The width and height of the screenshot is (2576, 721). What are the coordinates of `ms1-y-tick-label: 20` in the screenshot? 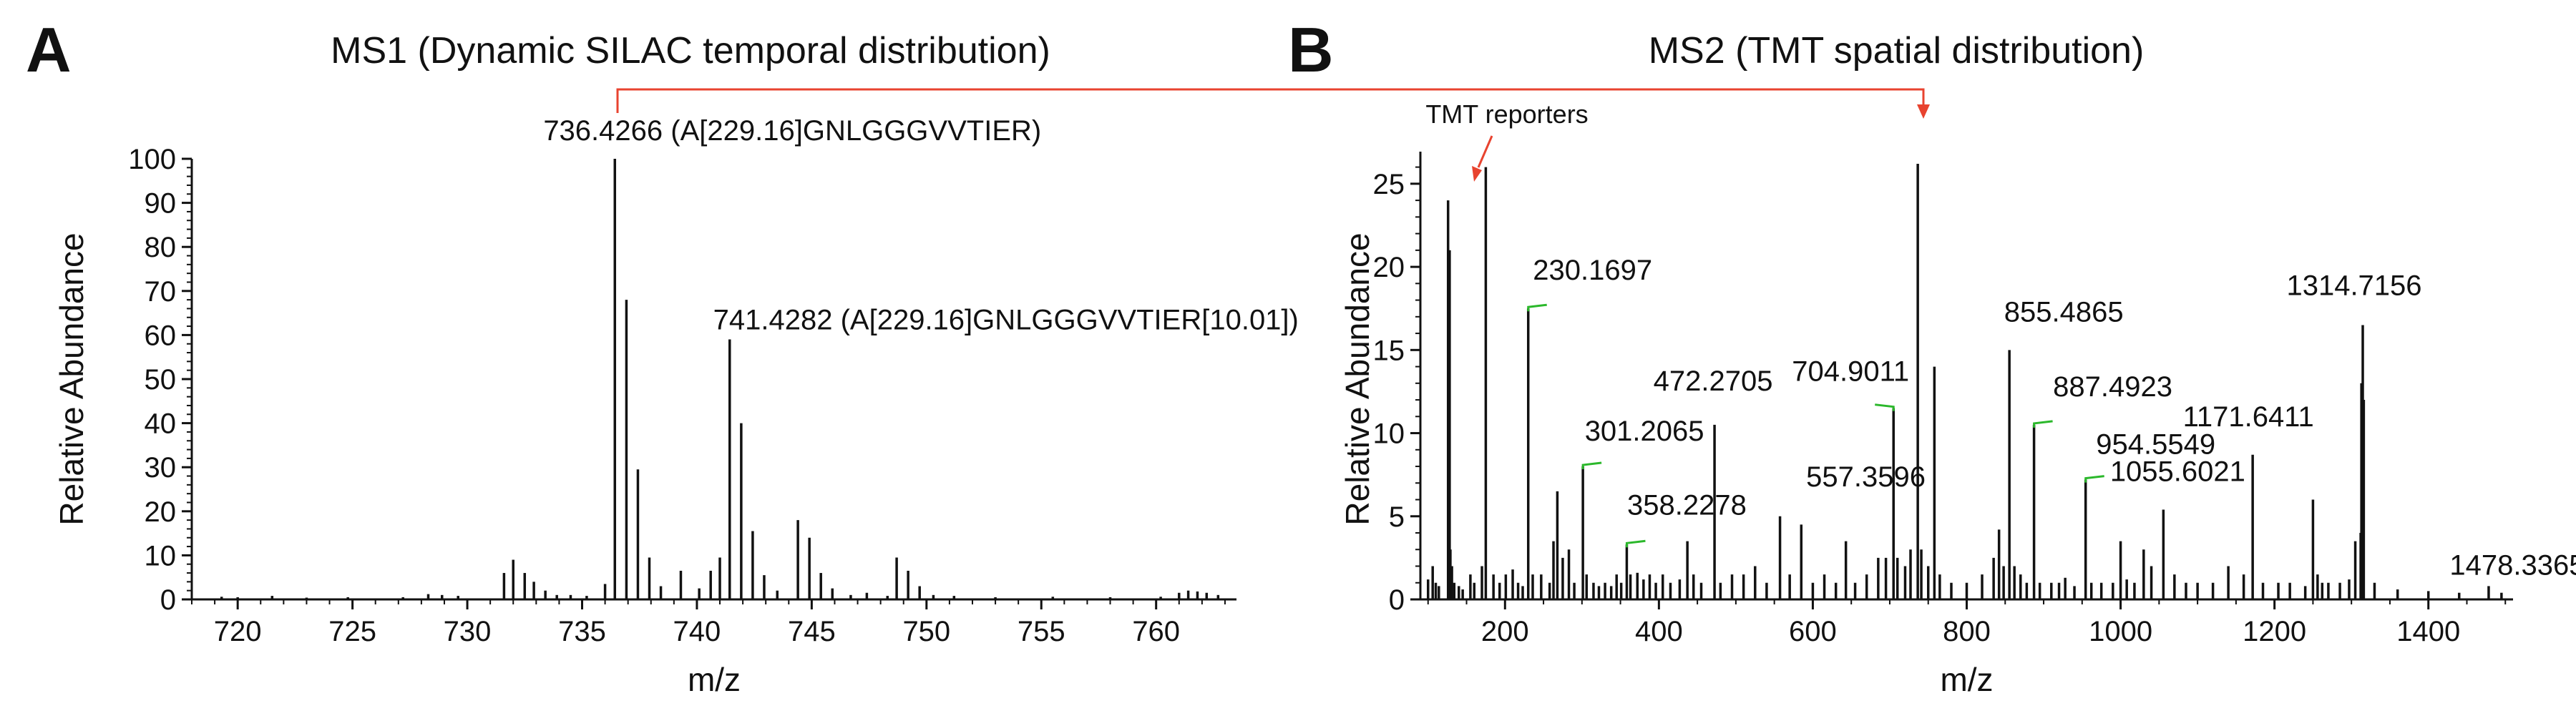 It's located at (161, 512).